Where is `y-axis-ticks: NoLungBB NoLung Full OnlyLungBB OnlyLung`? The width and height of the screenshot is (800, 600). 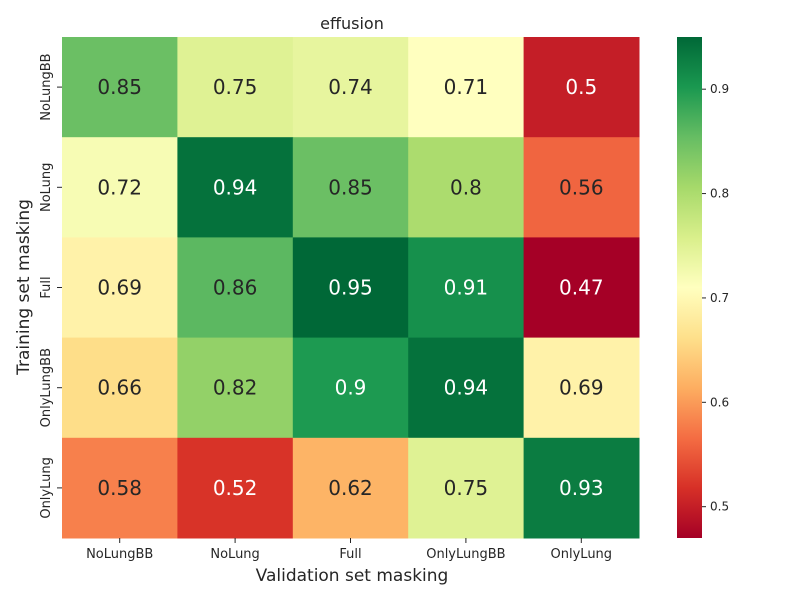
y-axis-ticks: NoLungBB NoLung Full OnlyLungBB OnlyLung is located at coordinates (50, 286).